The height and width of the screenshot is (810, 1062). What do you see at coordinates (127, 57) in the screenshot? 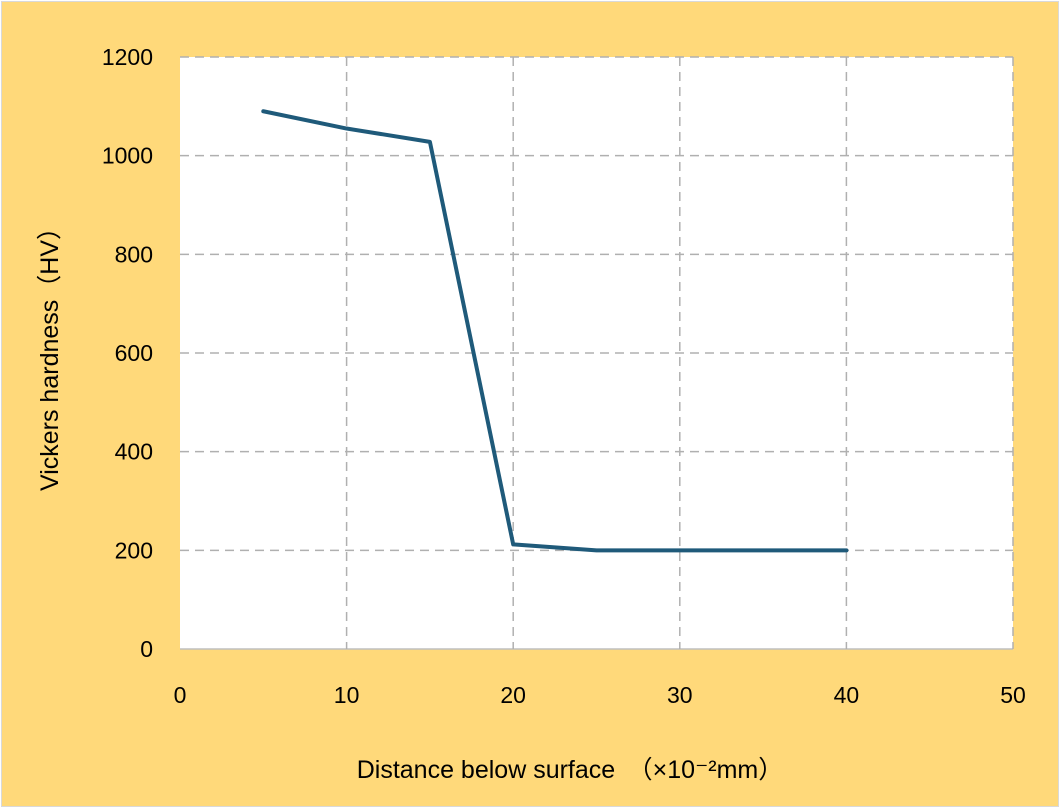
I see `y-tick-label: 1200` at bounding box center [127, 57].